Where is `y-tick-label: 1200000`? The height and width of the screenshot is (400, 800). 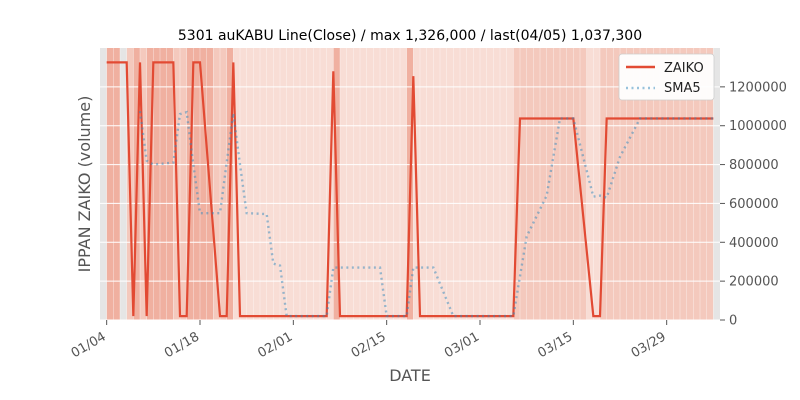 y-tick-label: 1200000 is located at coordinates (758, 87).